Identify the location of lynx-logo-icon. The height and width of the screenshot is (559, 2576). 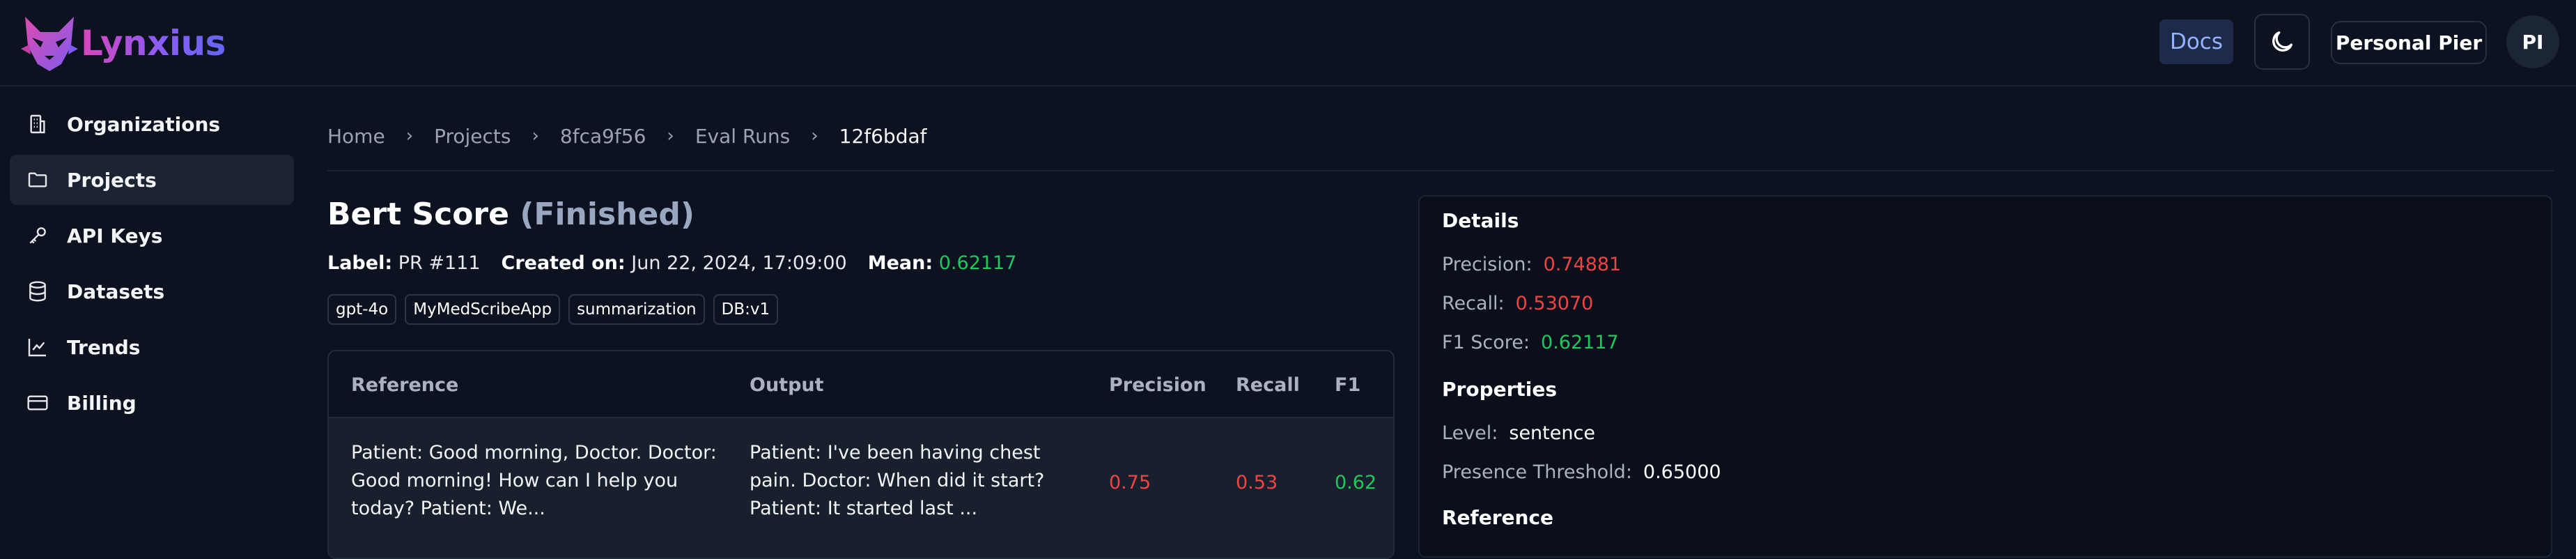
(49, 44).